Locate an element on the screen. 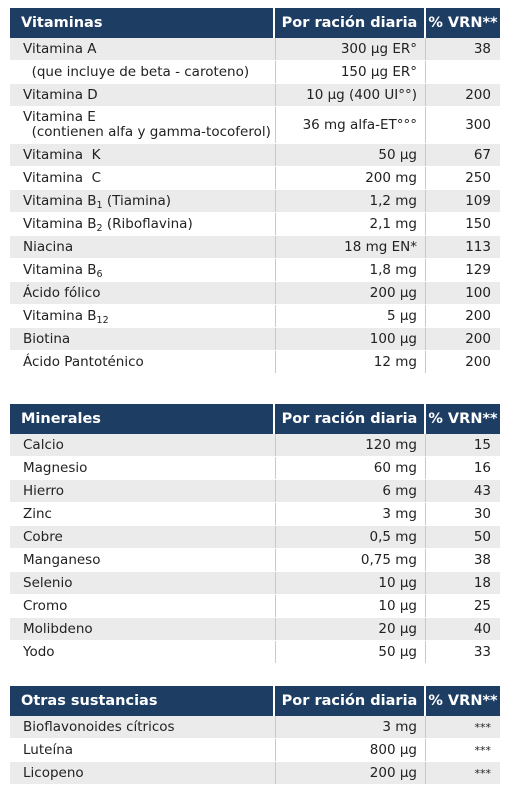  amount-cell: 0,75 mg is located at coordinates (350, 560).